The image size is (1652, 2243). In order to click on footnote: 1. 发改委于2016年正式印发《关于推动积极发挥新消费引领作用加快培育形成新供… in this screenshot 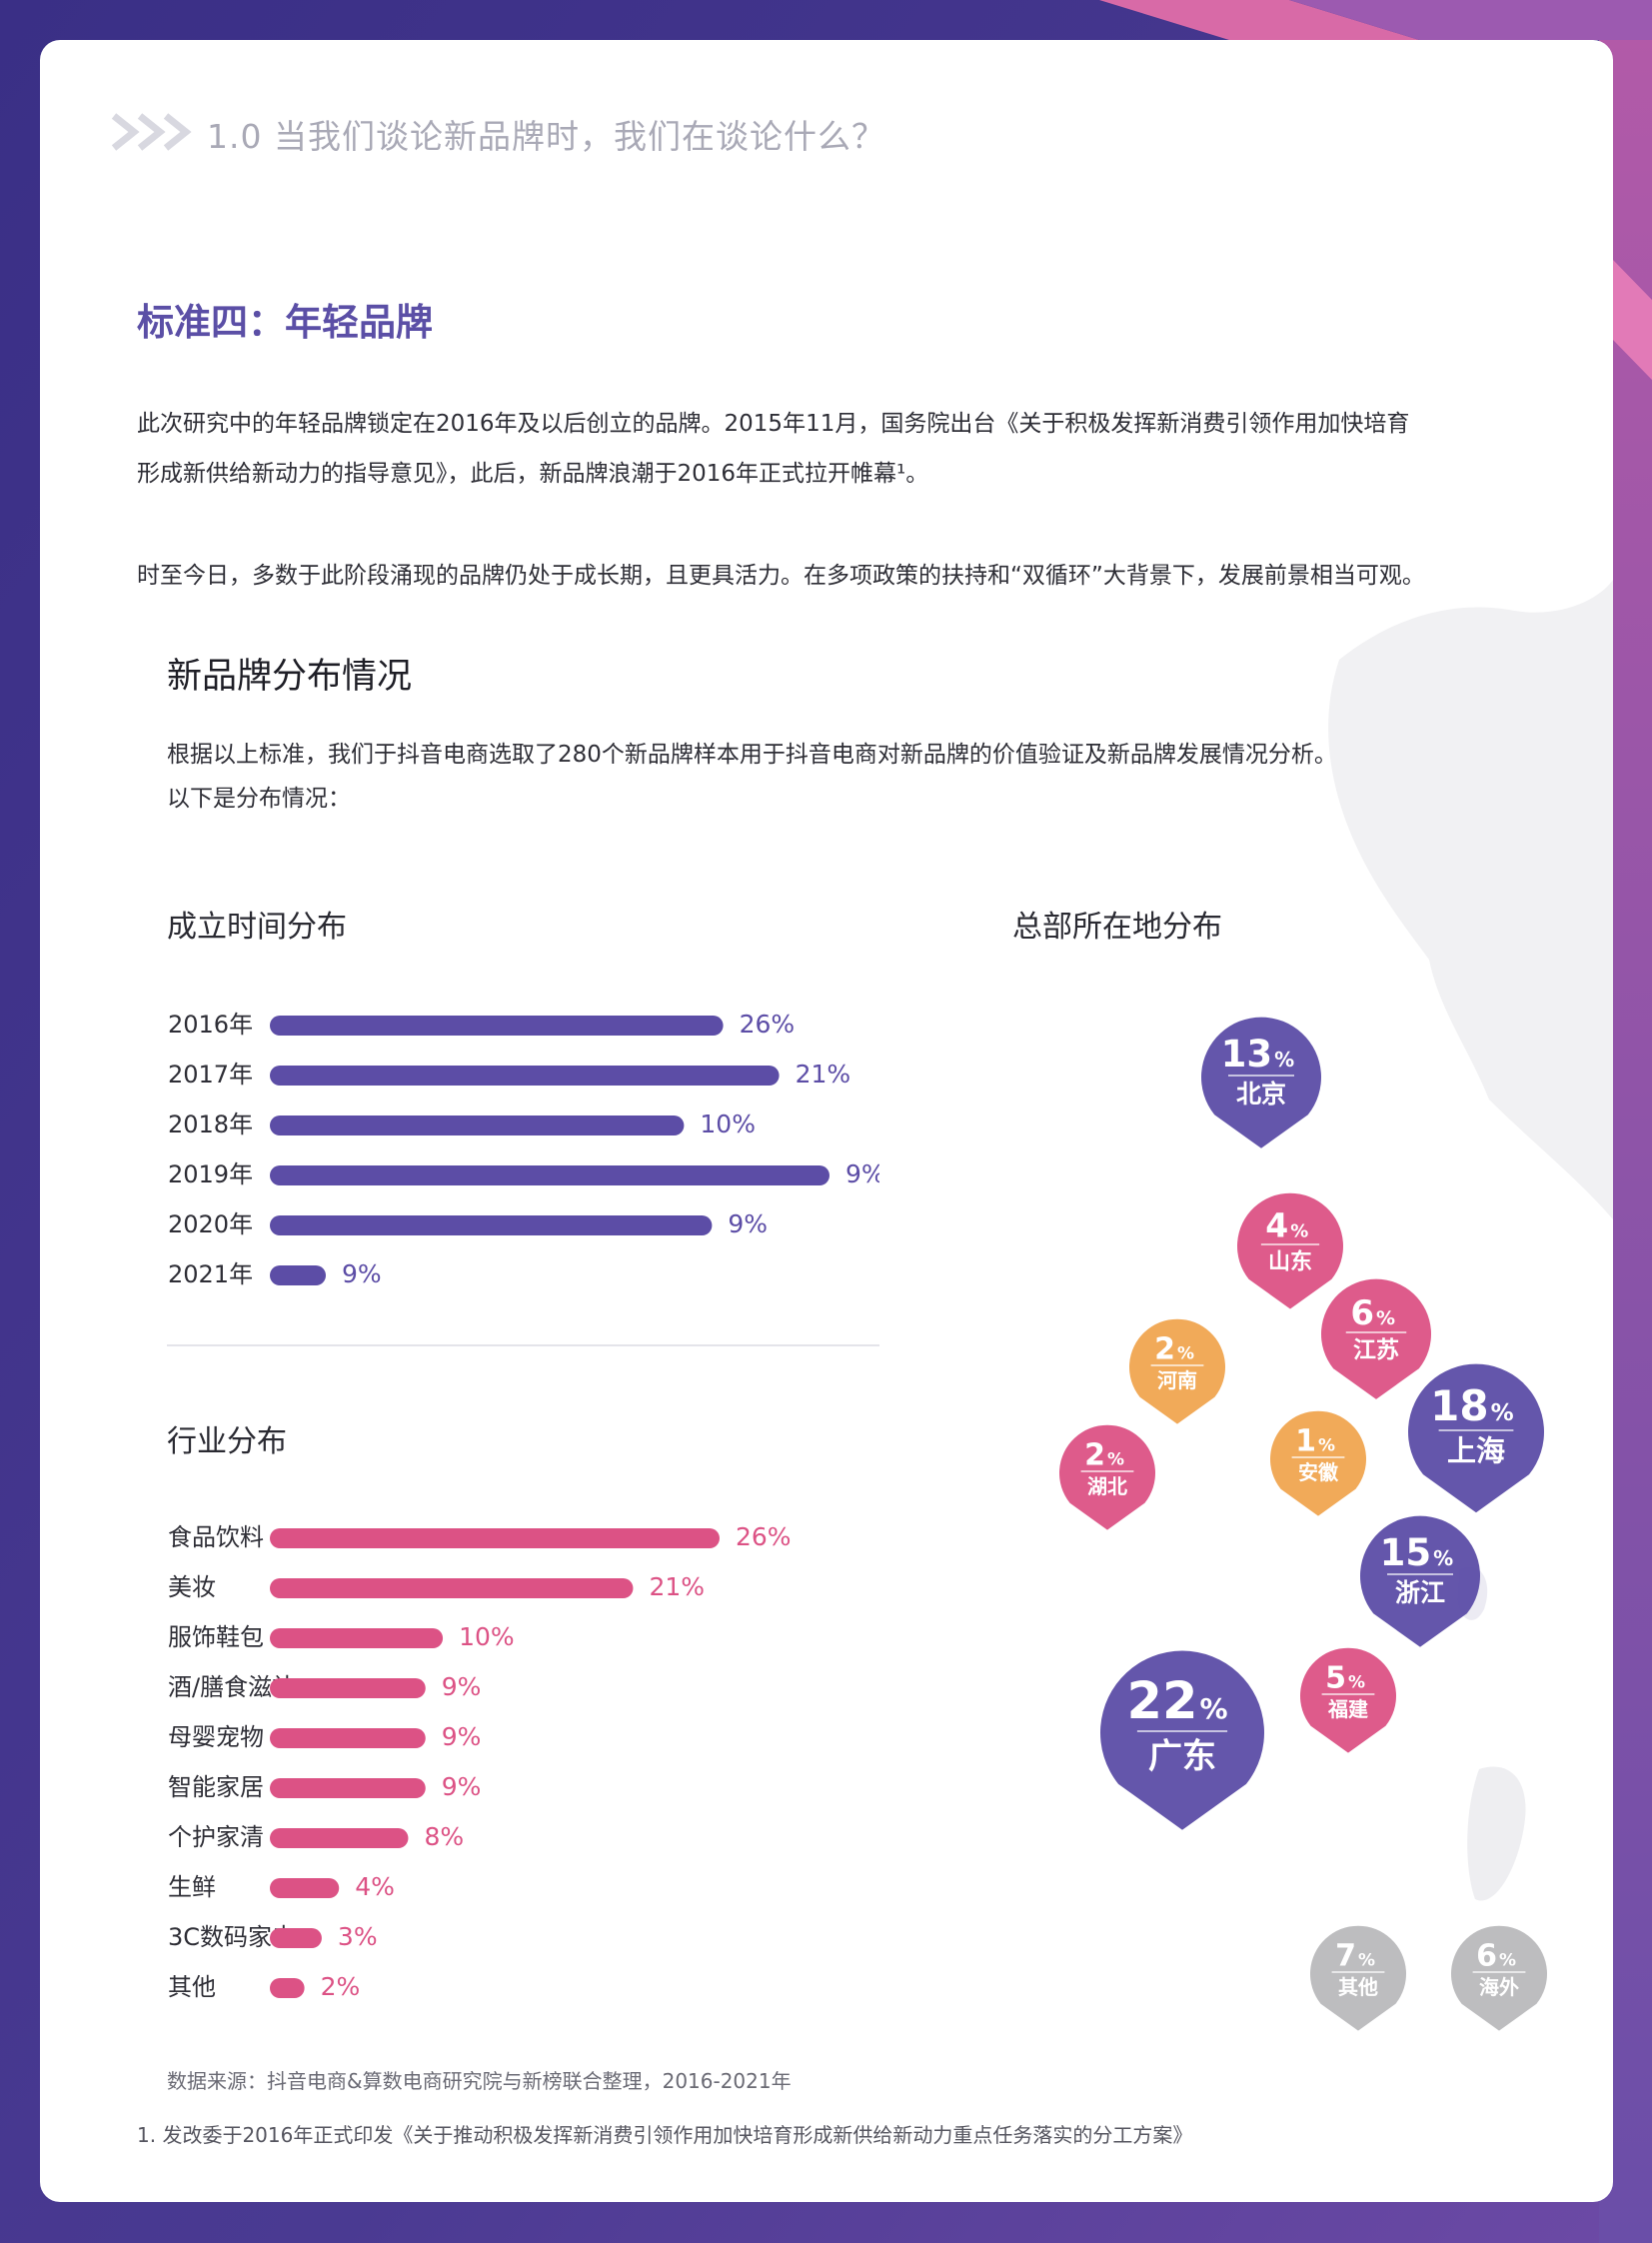, I will do `click(665, 2135)`.